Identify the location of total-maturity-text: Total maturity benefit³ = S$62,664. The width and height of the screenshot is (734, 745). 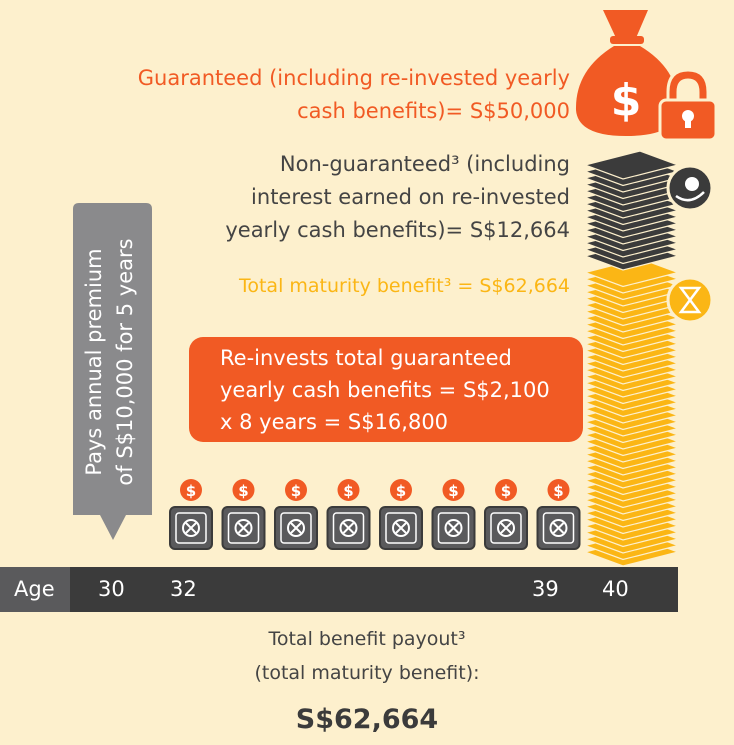
(404, 286).